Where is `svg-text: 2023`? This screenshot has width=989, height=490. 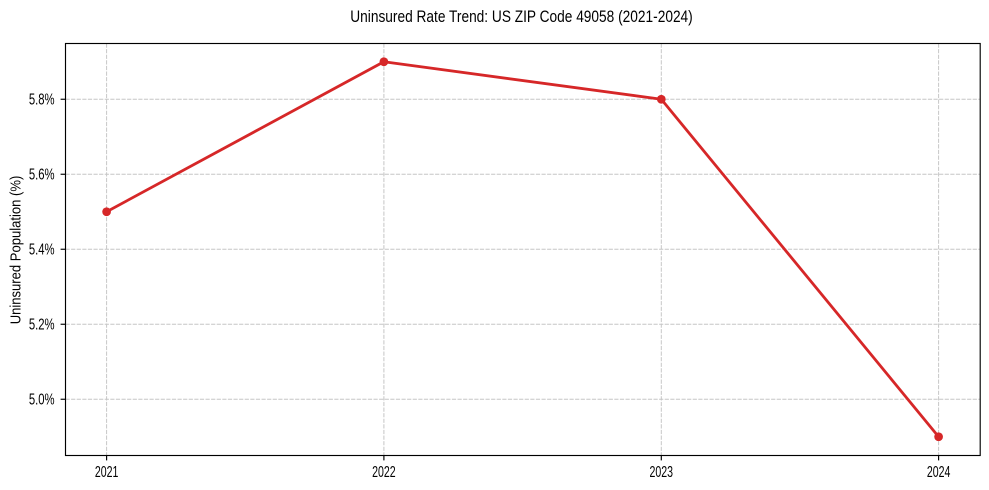 svg-text: 2023 is located at coordinates (662, 472).